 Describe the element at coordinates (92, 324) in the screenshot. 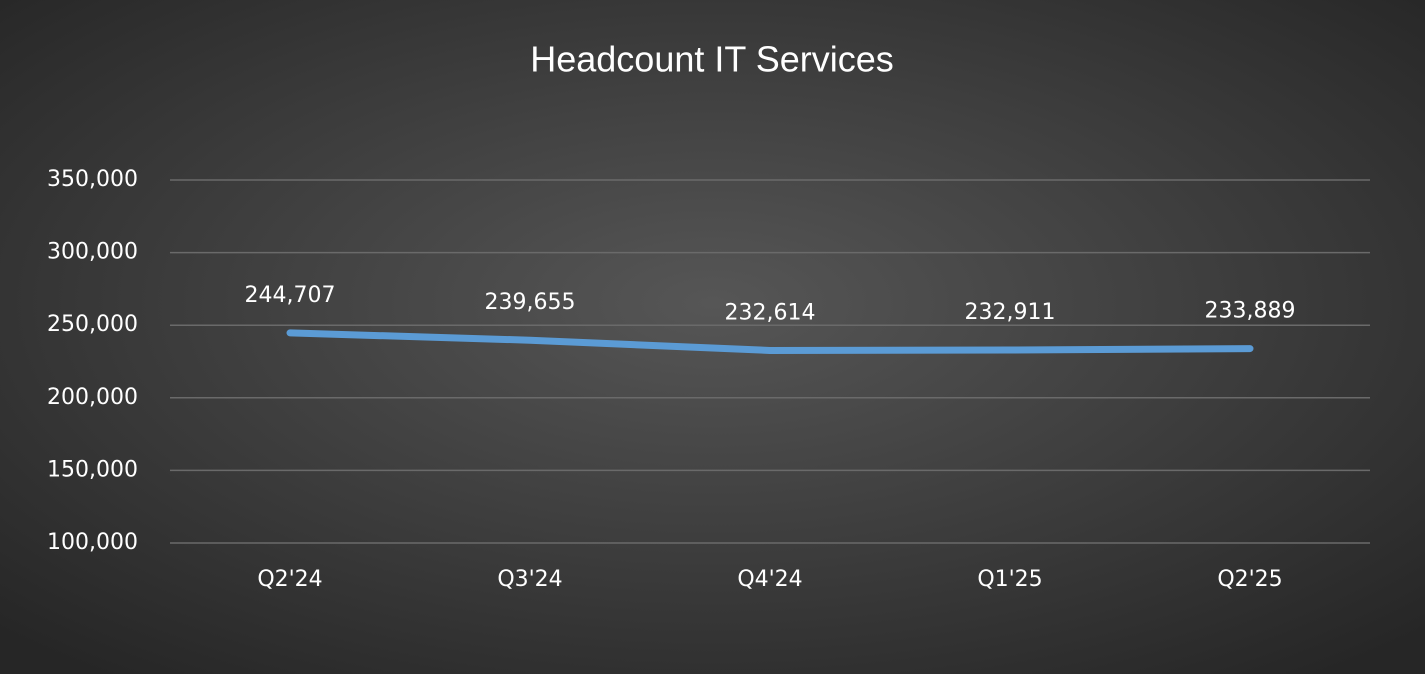

I see `y-tick-label: 250,000` at that location.